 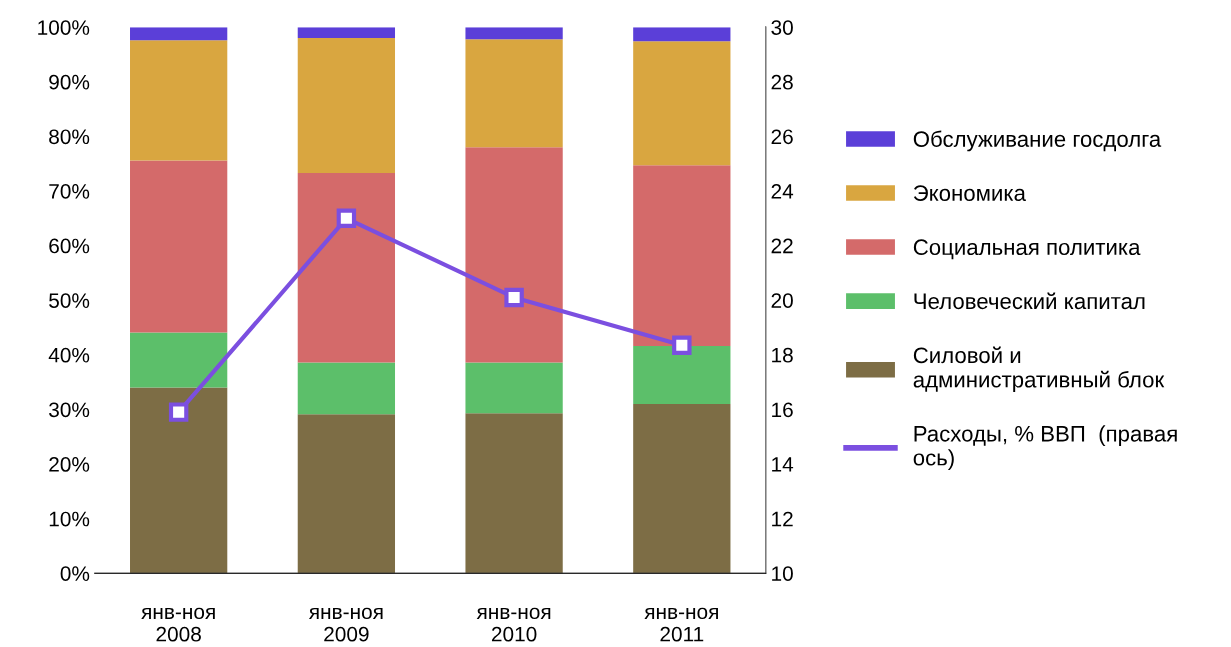 I want to click on legend-label: Обслуживание госдолга, so click(x=1037, y=141).